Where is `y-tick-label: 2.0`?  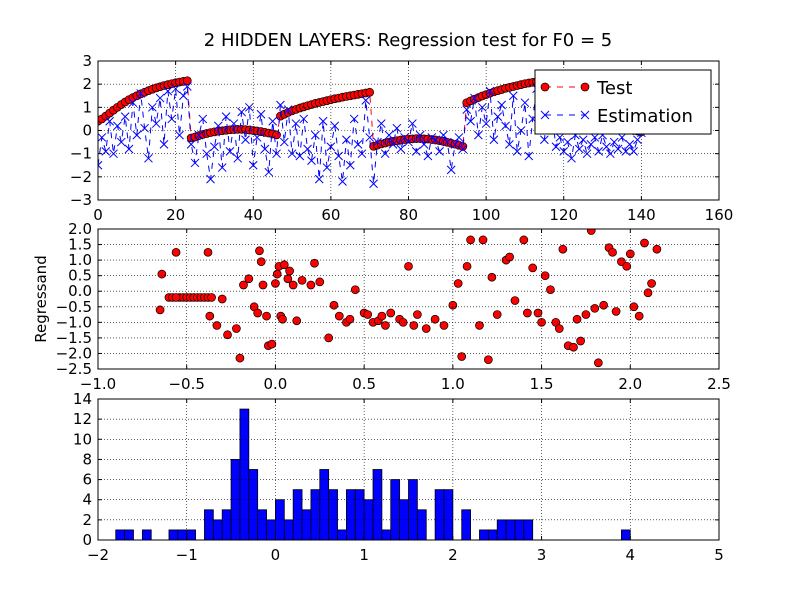
y-tick-label: 2.0 is located at coordinates (80, 229).